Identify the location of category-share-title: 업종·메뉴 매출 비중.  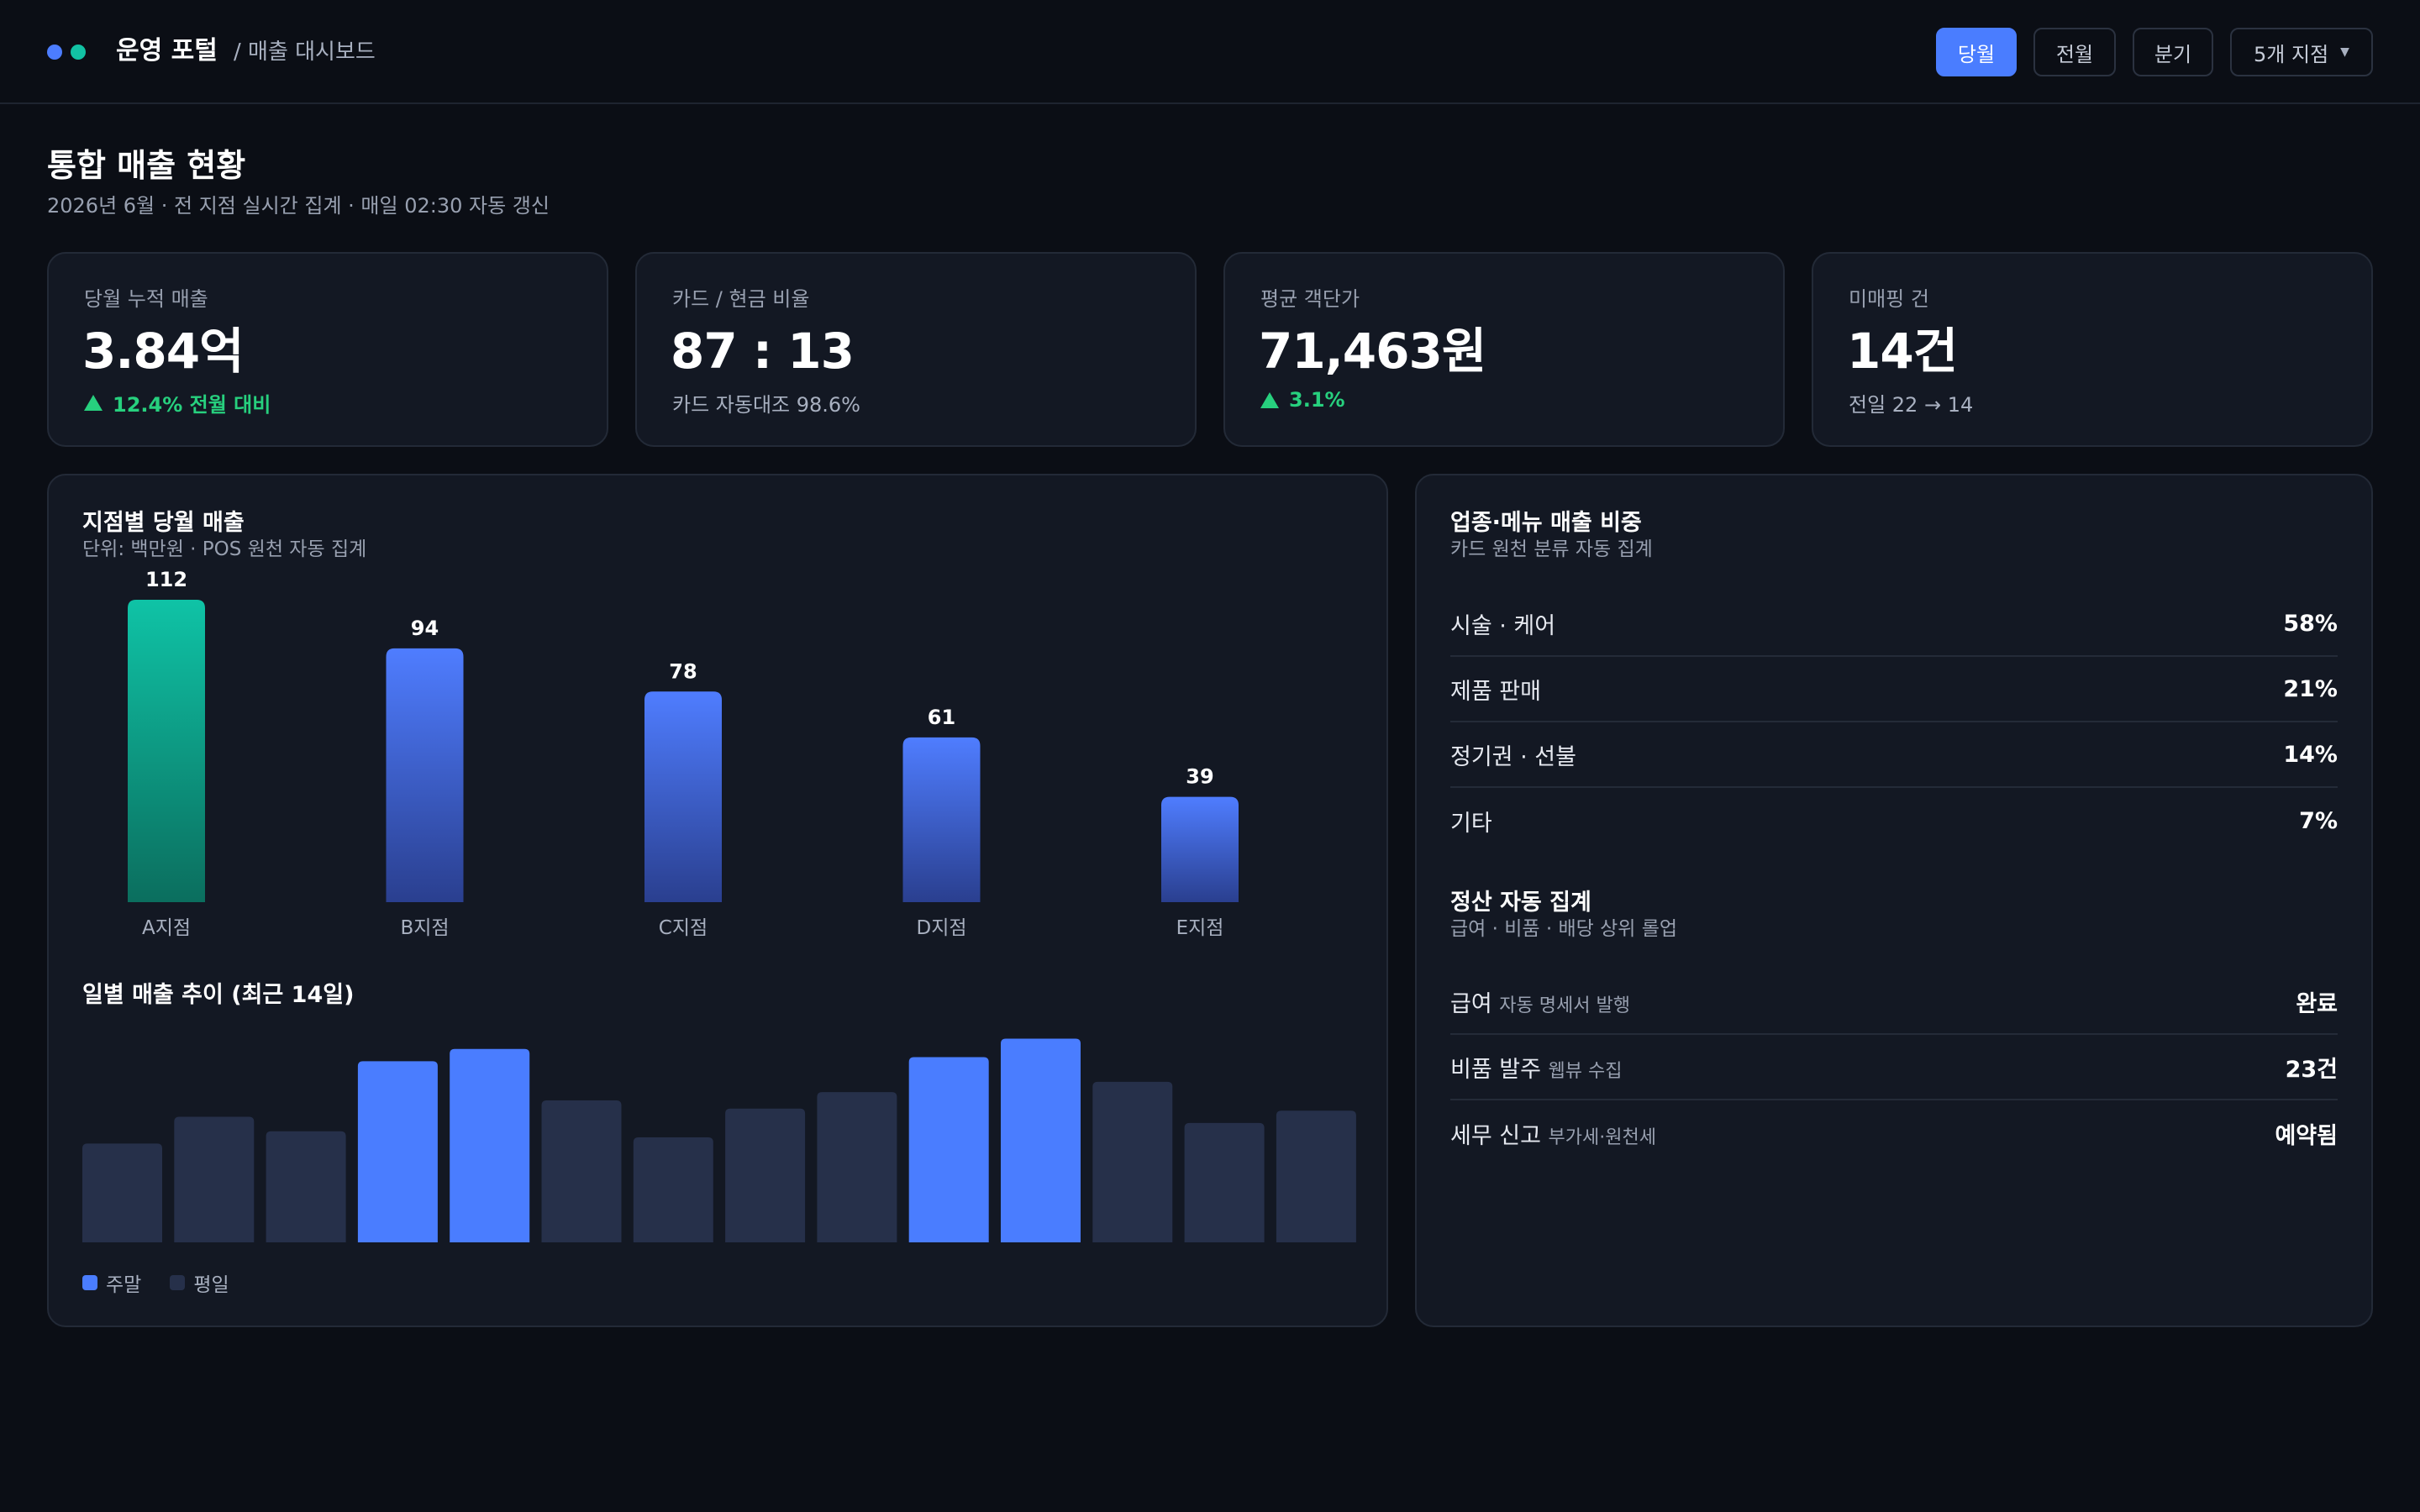
(1546, 523).